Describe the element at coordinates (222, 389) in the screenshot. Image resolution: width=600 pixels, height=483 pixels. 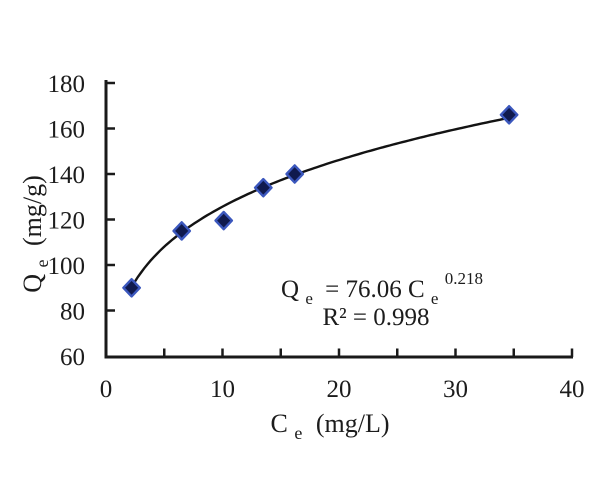
I see `x-tick-label: 10` at that location.